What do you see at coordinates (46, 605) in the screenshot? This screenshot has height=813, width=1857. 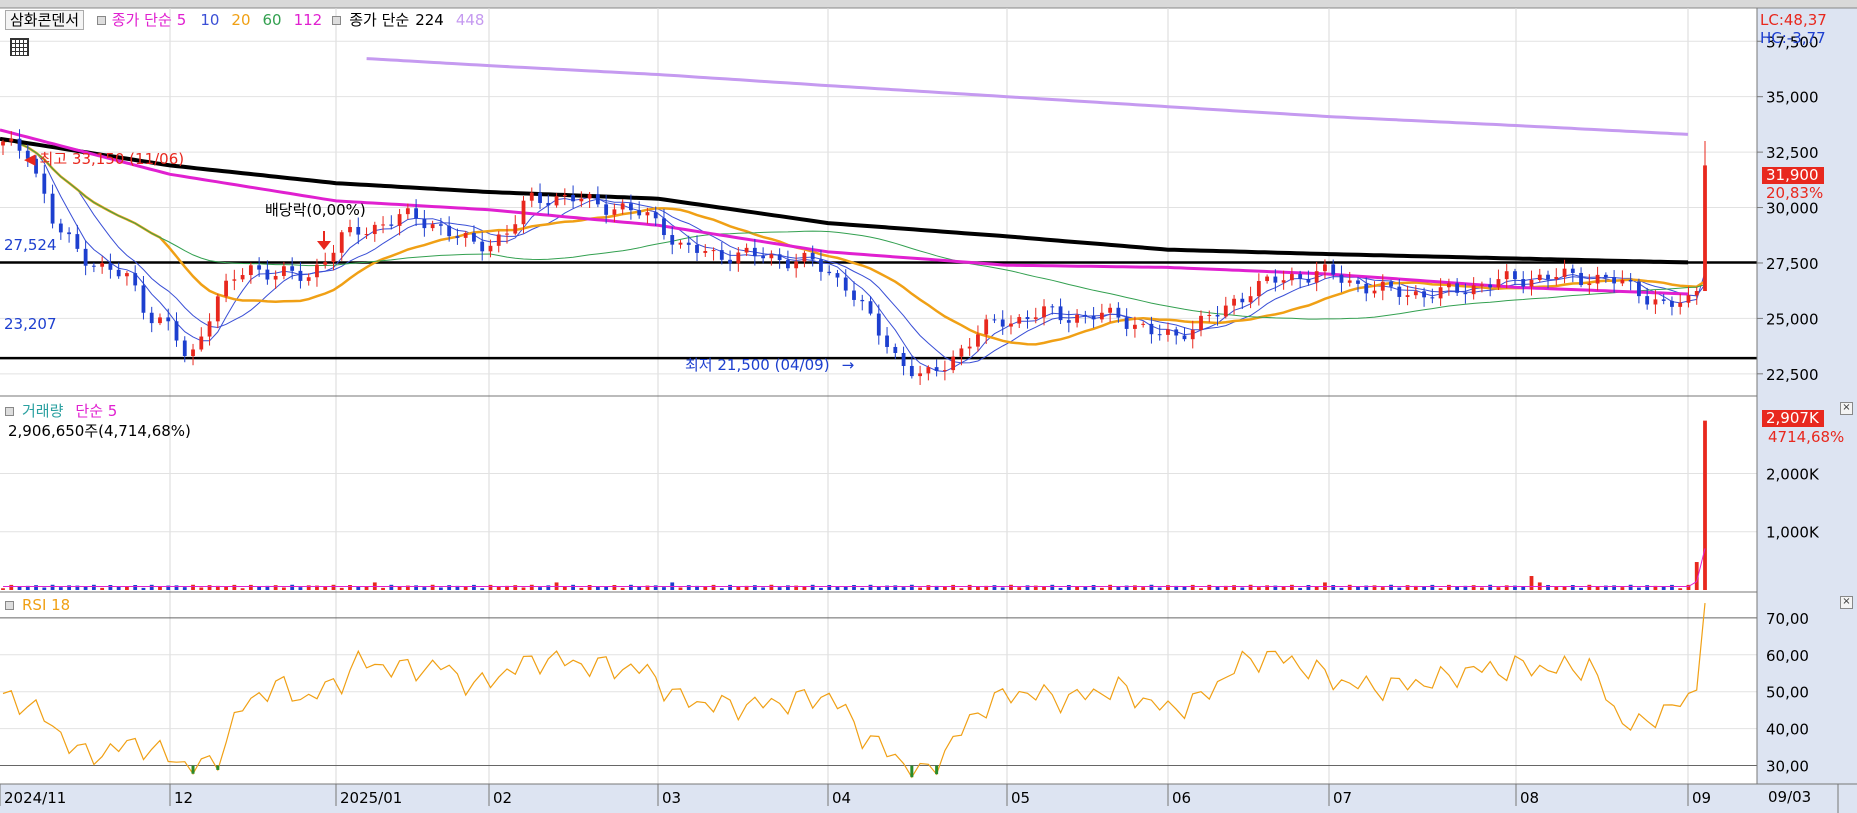 I see `rsi-title: RSI 18` at bounding box center [46, 605].